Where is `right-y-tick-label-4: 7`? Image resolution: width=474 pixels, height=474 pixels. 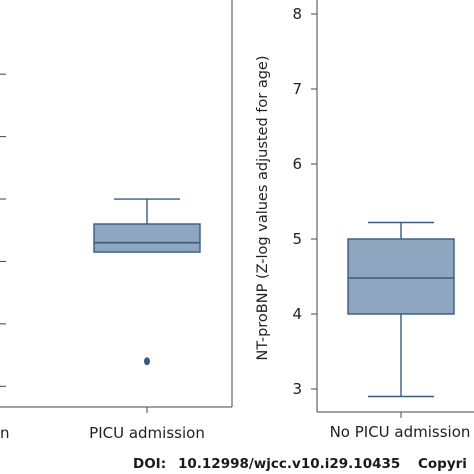 right-y-tick-label-4: 7 is located at coordinates (297, 89).